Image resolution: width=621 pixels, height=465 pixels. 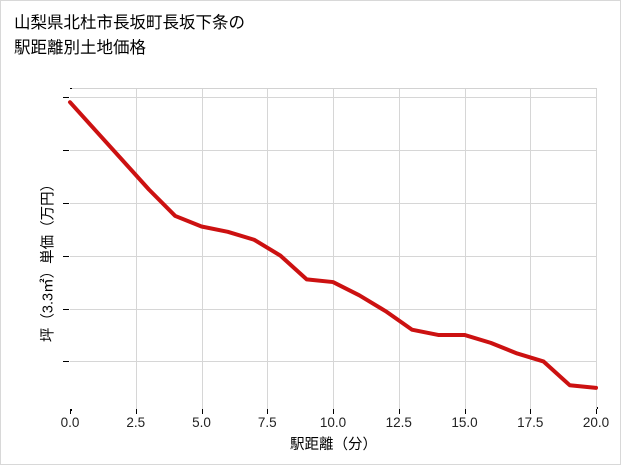 I want to click on x-tick-label: 15.0, so click(x=464, y=422).